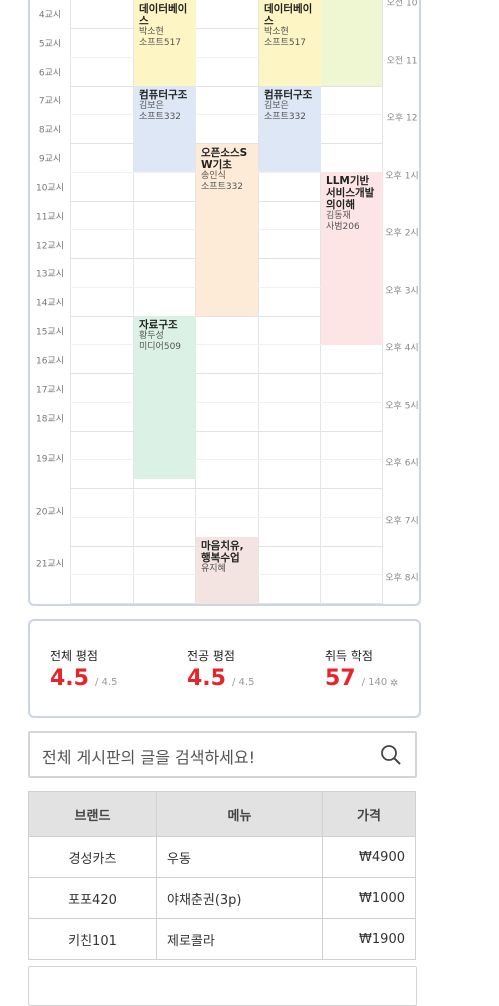 Image resolution: width=499 pixels, height=1006 pixels. What do you see at coordinates (240, 814) in the screenshot?
I see `header-cell: 메뉴` at bounding box center [240, 814].